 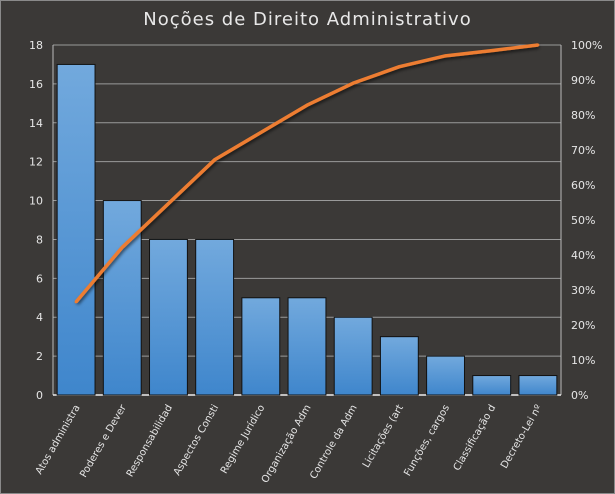 What do you see at coordinates (150, 441) in the screenshot?
I see `x-tick-label: Responsabilidad` at bounding box center [150, 441].